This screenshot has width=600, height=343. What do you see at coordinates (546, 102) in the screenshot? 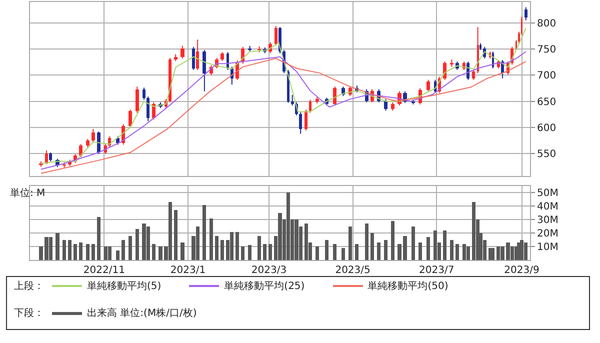
I see `y-tick-label: 650` at bounding box center [546, 102].